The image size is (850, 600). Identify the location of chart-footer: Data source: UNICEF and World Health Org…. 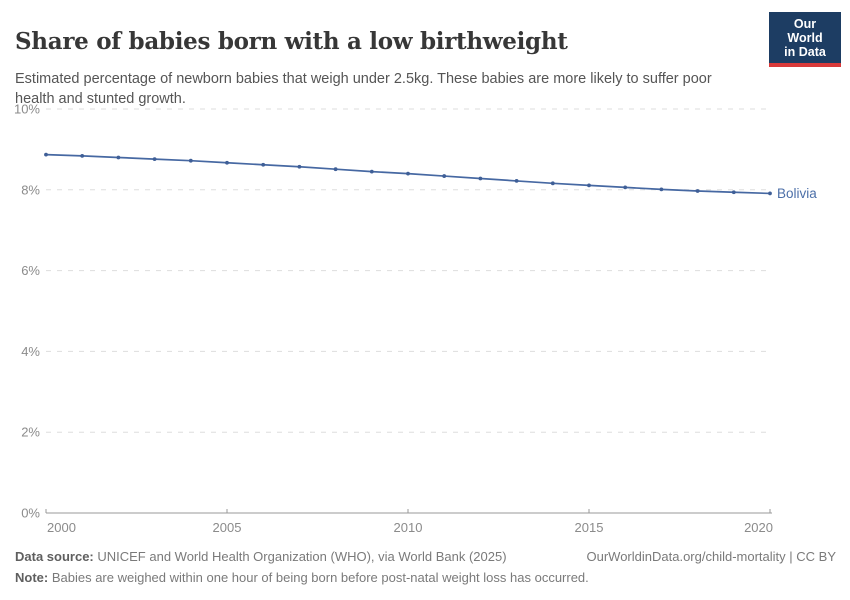
(425, 567).